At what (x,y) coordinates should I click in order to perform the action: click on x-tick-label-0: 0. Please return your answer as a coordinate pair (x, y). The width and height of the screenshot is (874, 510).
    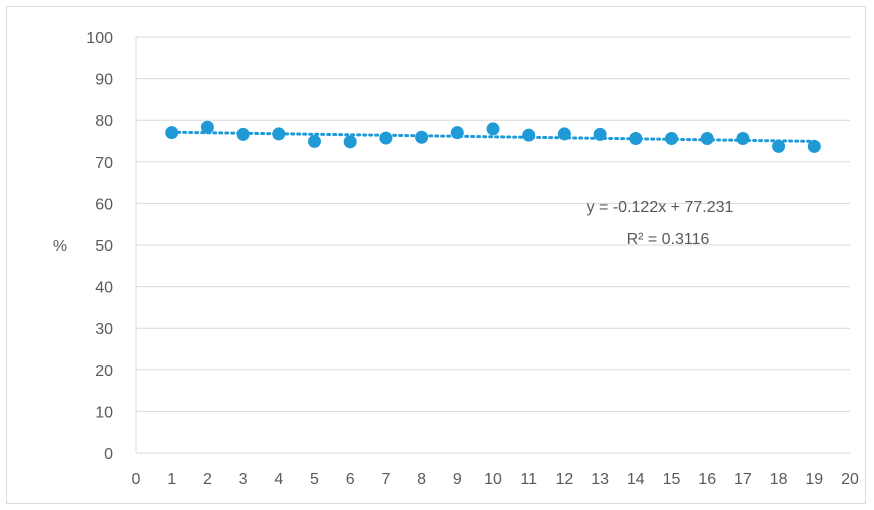
    Looking at the image, I should click on (136, 479).